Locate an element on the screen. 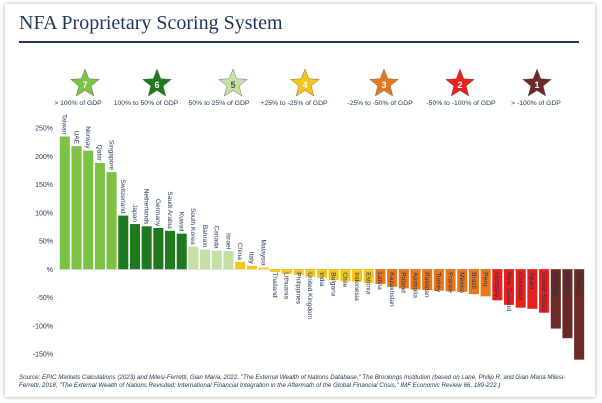  category-label: Taiwan is located at coordinates (64, 124).